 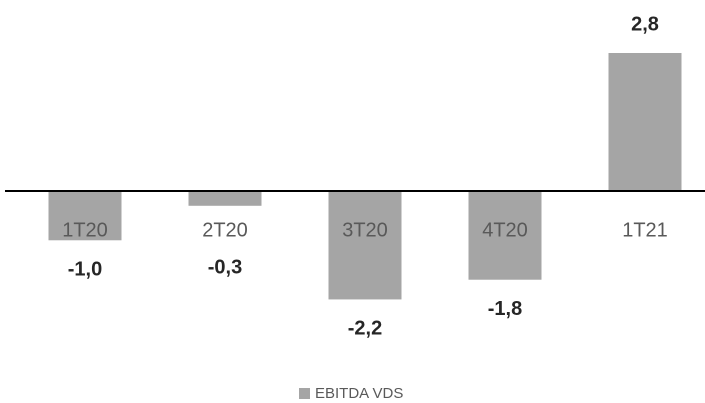 What do you see at coordinates (505, 230) in the screenshot?
I see `x-tick-label: 4T20` at bounding box center [505, 230].